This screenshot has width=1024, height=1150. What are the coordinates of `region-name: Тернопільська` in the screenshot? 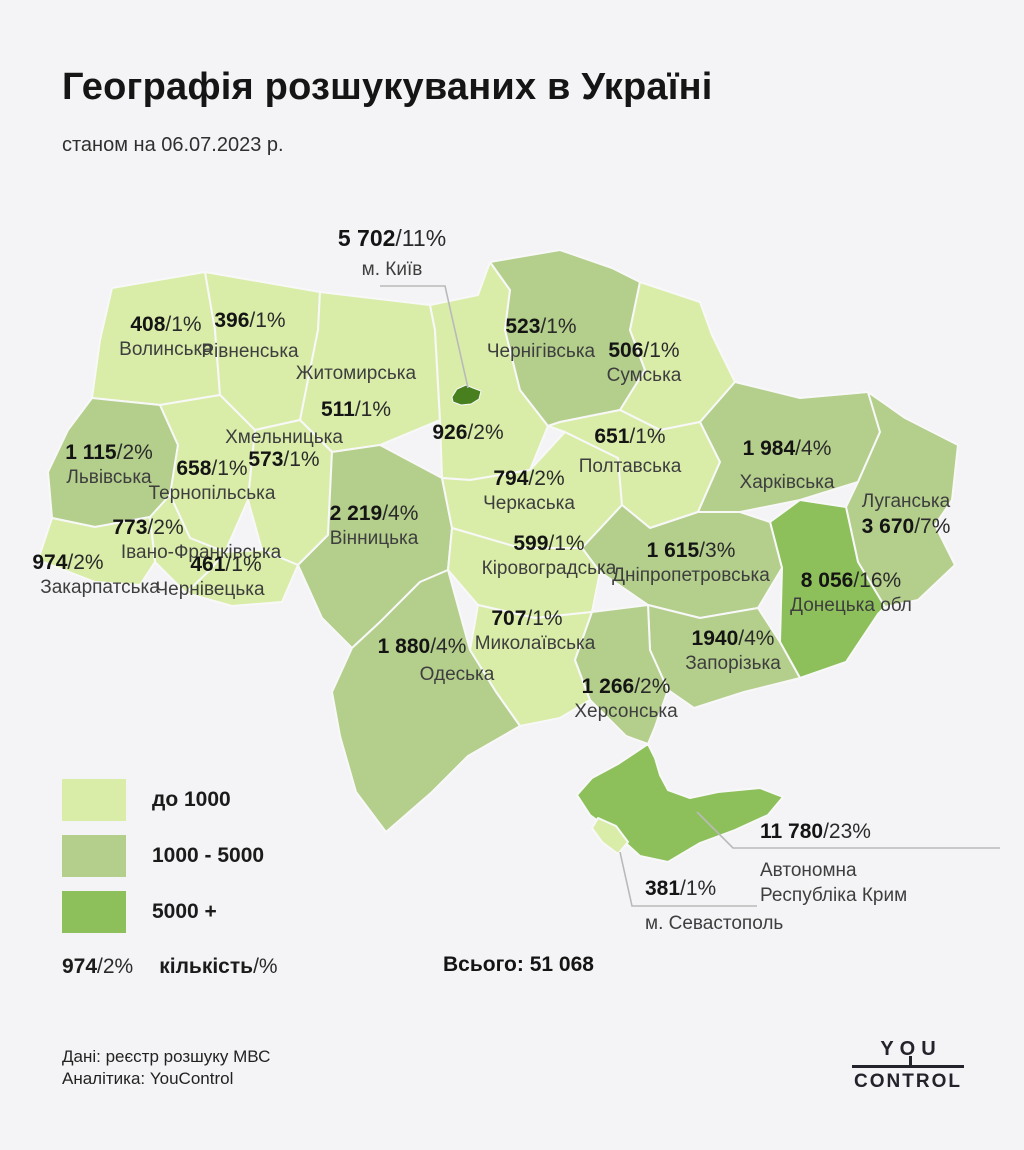 It's located at (212, 493).